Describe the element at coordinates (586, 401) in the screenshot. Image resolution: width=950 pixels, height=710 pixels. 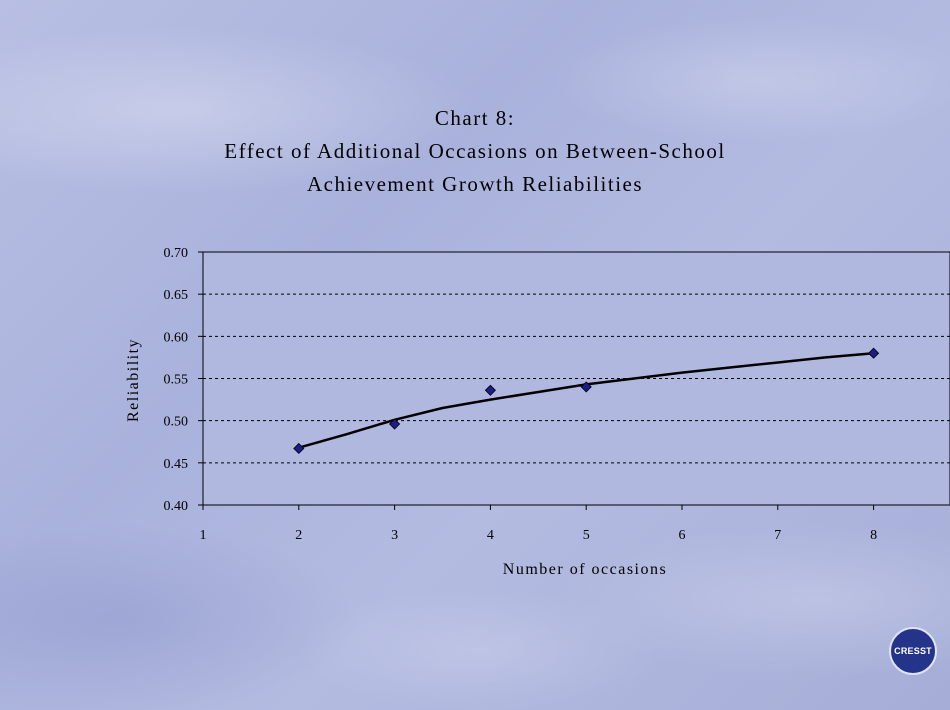
I see `data-markers` at that location.